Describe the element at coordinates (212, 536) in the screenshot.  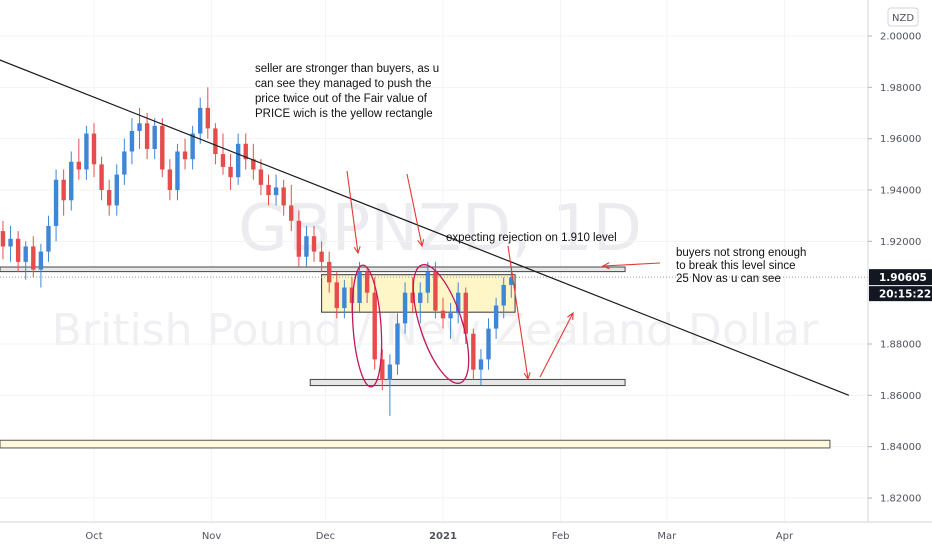
I see `x-tick-label: Nov` at that location.